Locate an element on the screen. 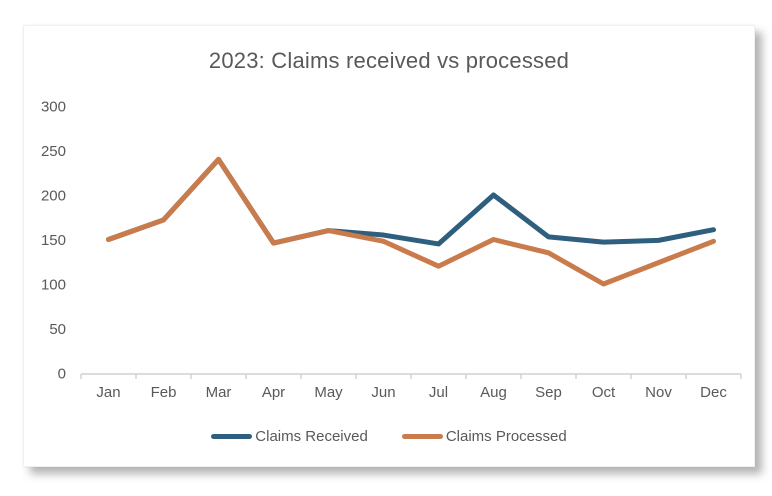  legend-swatch-claims-processed is located at coordinates (422, 436).